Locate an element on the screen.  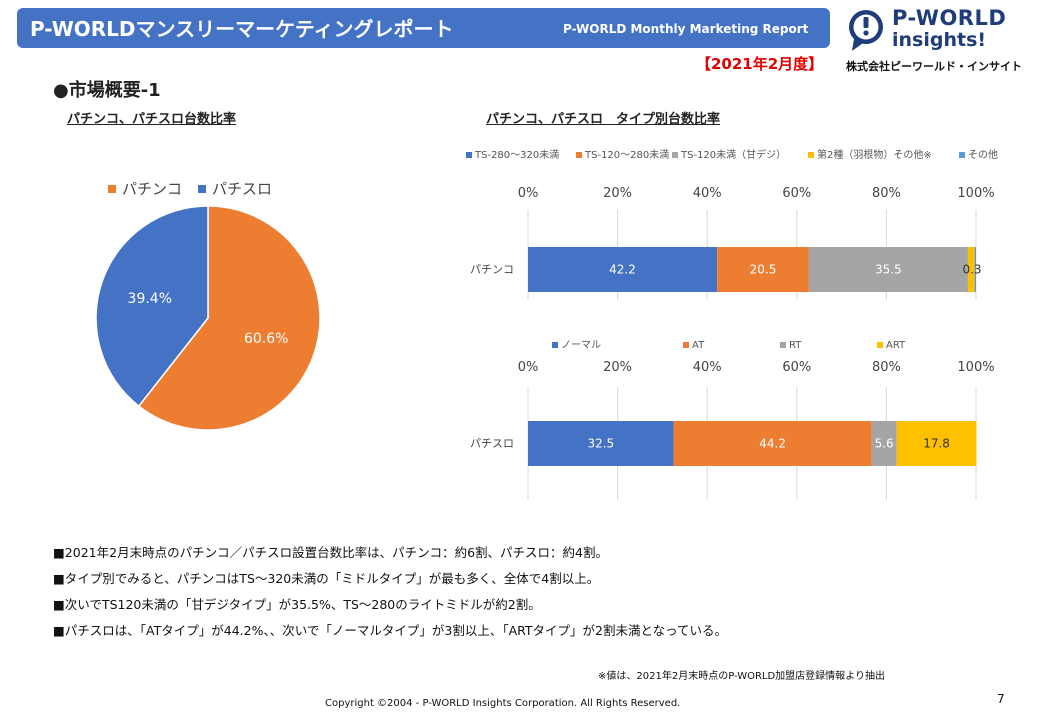
page-number: 7 is located at coordinates (1001, 699).